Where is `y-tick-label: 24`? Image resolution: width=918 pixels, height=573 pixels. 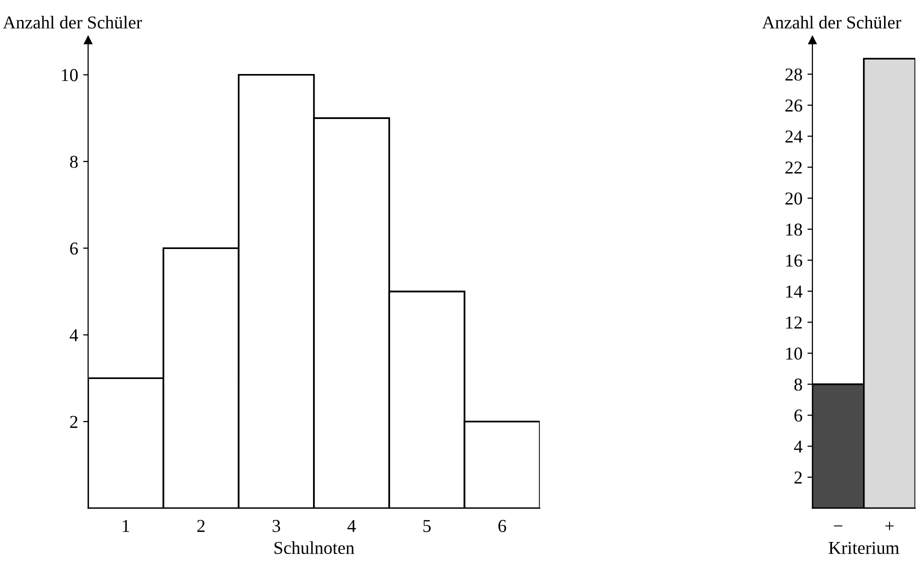
y-tick-label: 24 is located at coordinates (793, 136).